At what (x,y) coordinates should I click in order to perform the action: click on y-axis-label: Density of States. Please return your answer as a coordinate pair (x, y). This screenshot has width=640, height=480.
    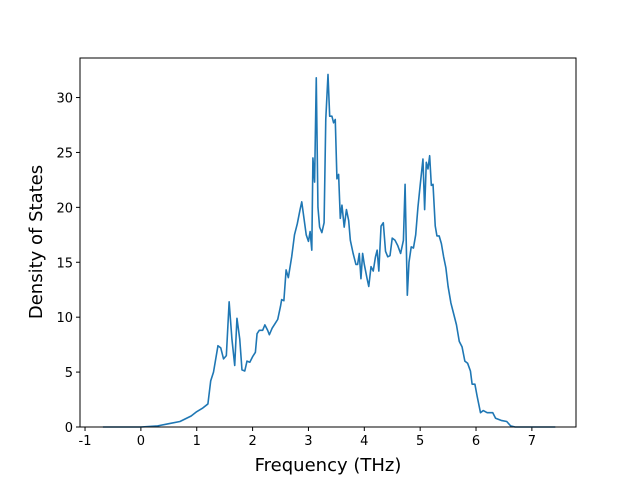
    Looking at the image, I should click on (36, 242).